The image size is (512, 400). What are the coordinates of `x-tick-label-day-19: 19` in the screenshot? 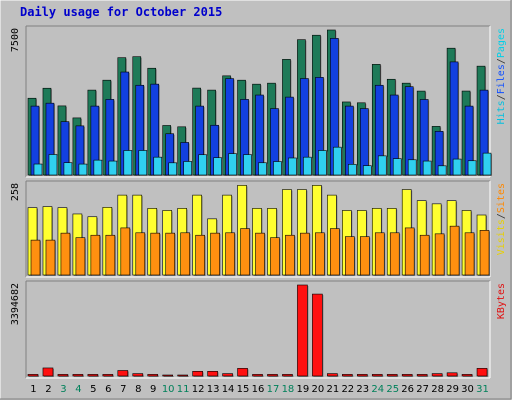 It's located at (303, 389).